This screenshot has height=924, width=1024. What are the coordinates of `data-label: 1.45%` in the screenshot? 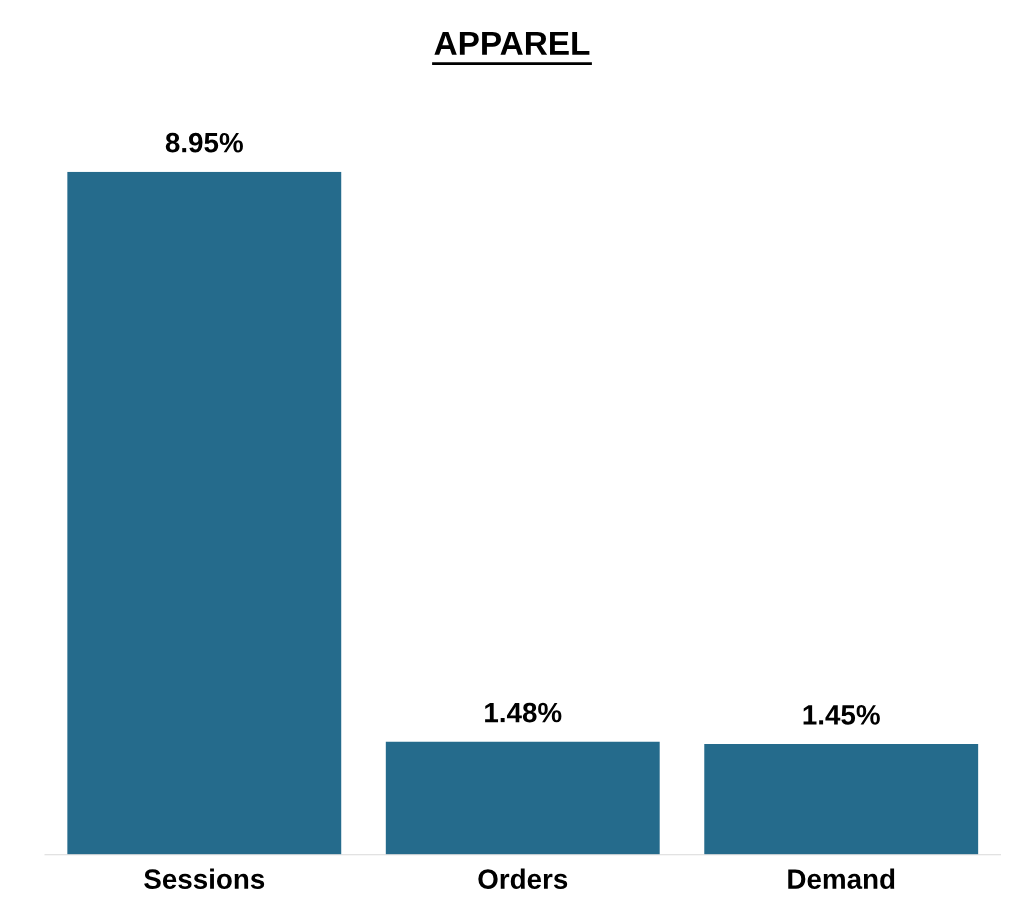 It's located at (841, 715).